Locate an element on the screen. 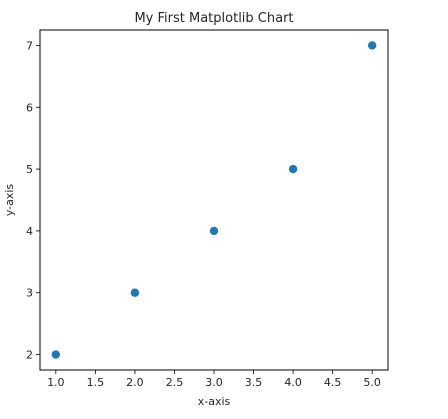  y-tick-label: 3 is located at coordinates (29, 293).